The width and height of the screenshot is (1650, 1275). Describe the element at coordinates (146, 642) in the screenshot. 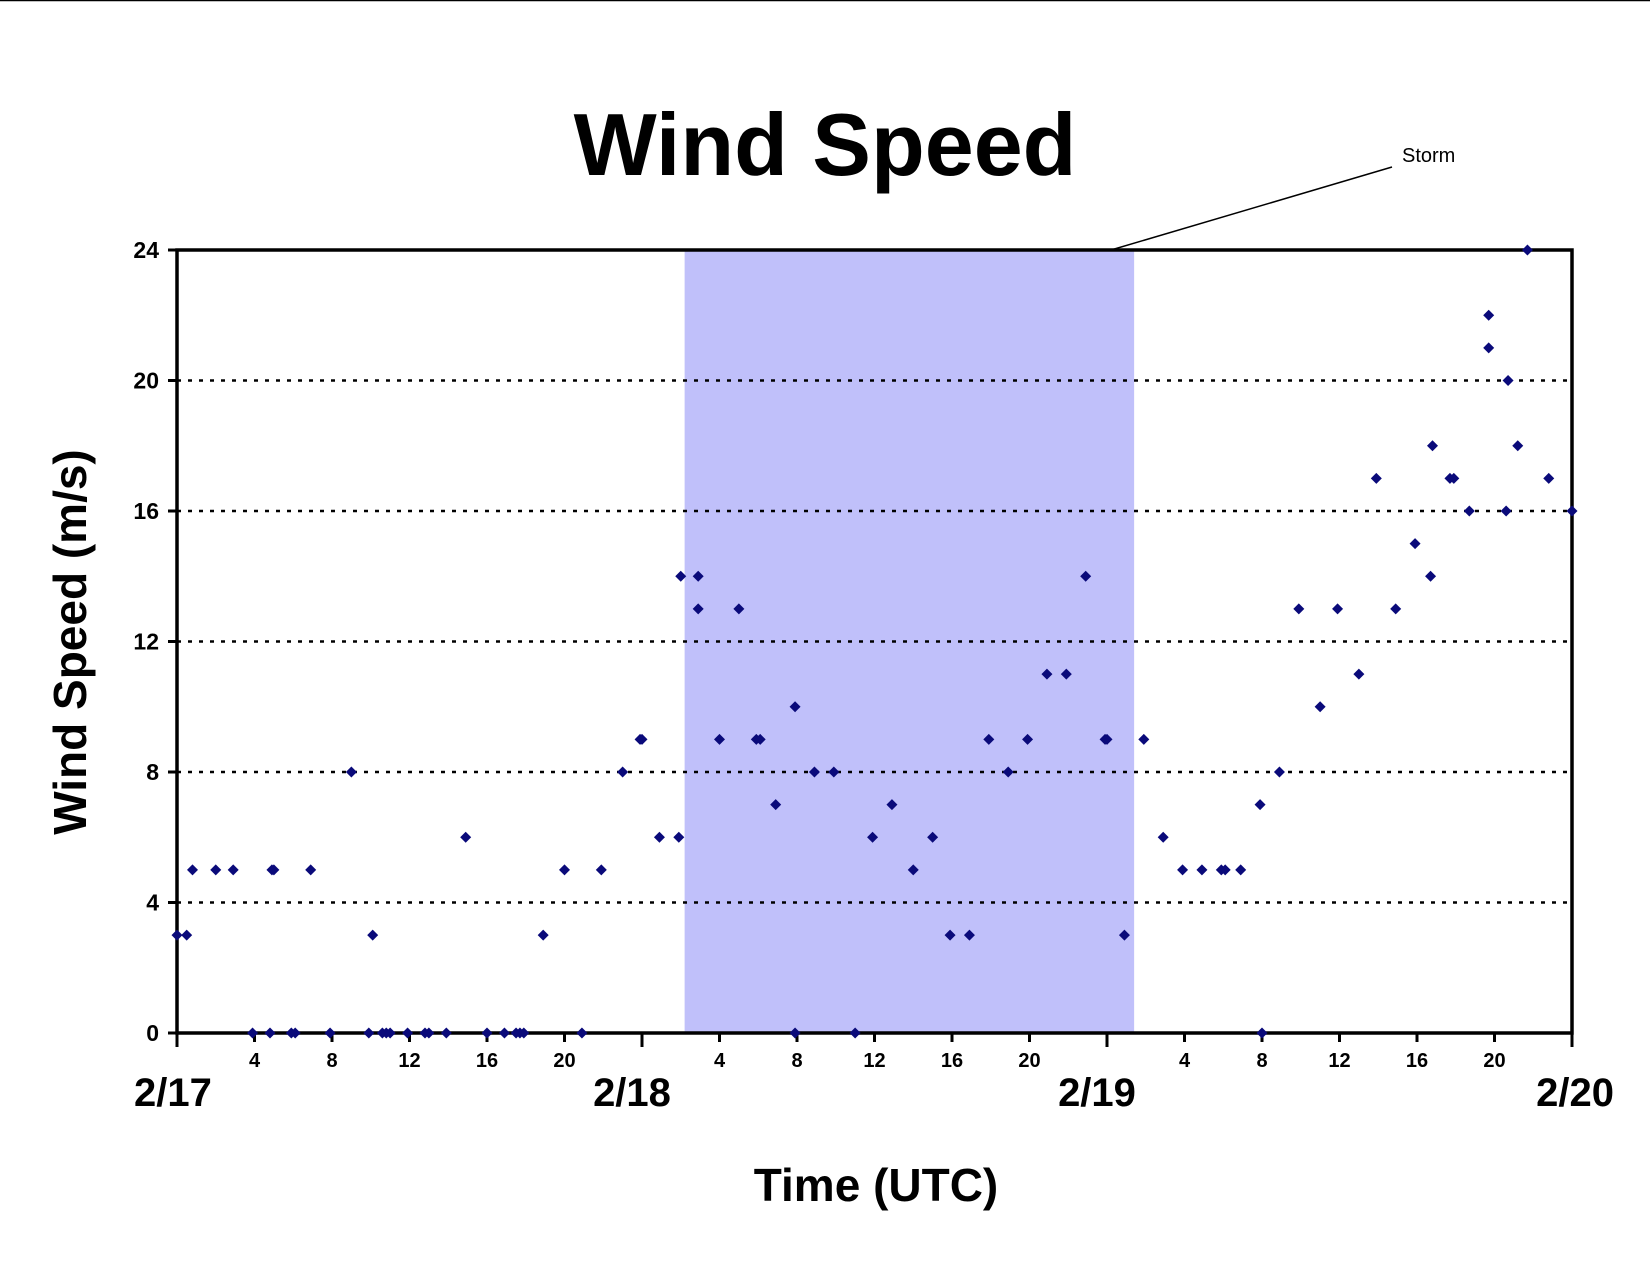

I see `y-tick-label: 12` at that location.